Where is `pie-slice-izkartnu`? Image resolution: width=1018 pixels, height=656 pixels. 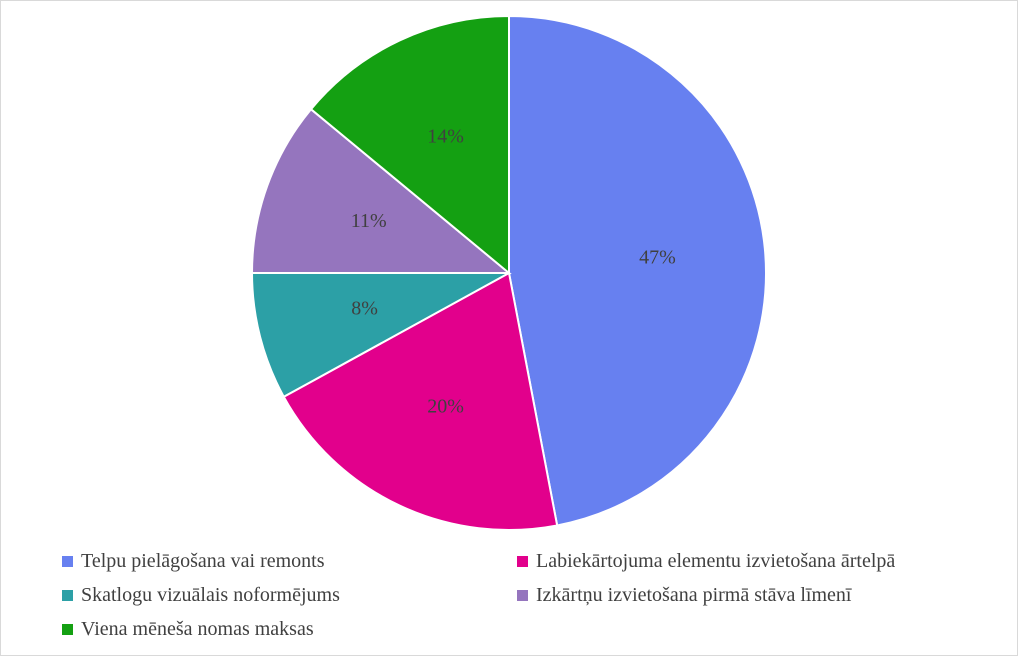
pie-slice-izkartnu is located at coordinates (381, 190).